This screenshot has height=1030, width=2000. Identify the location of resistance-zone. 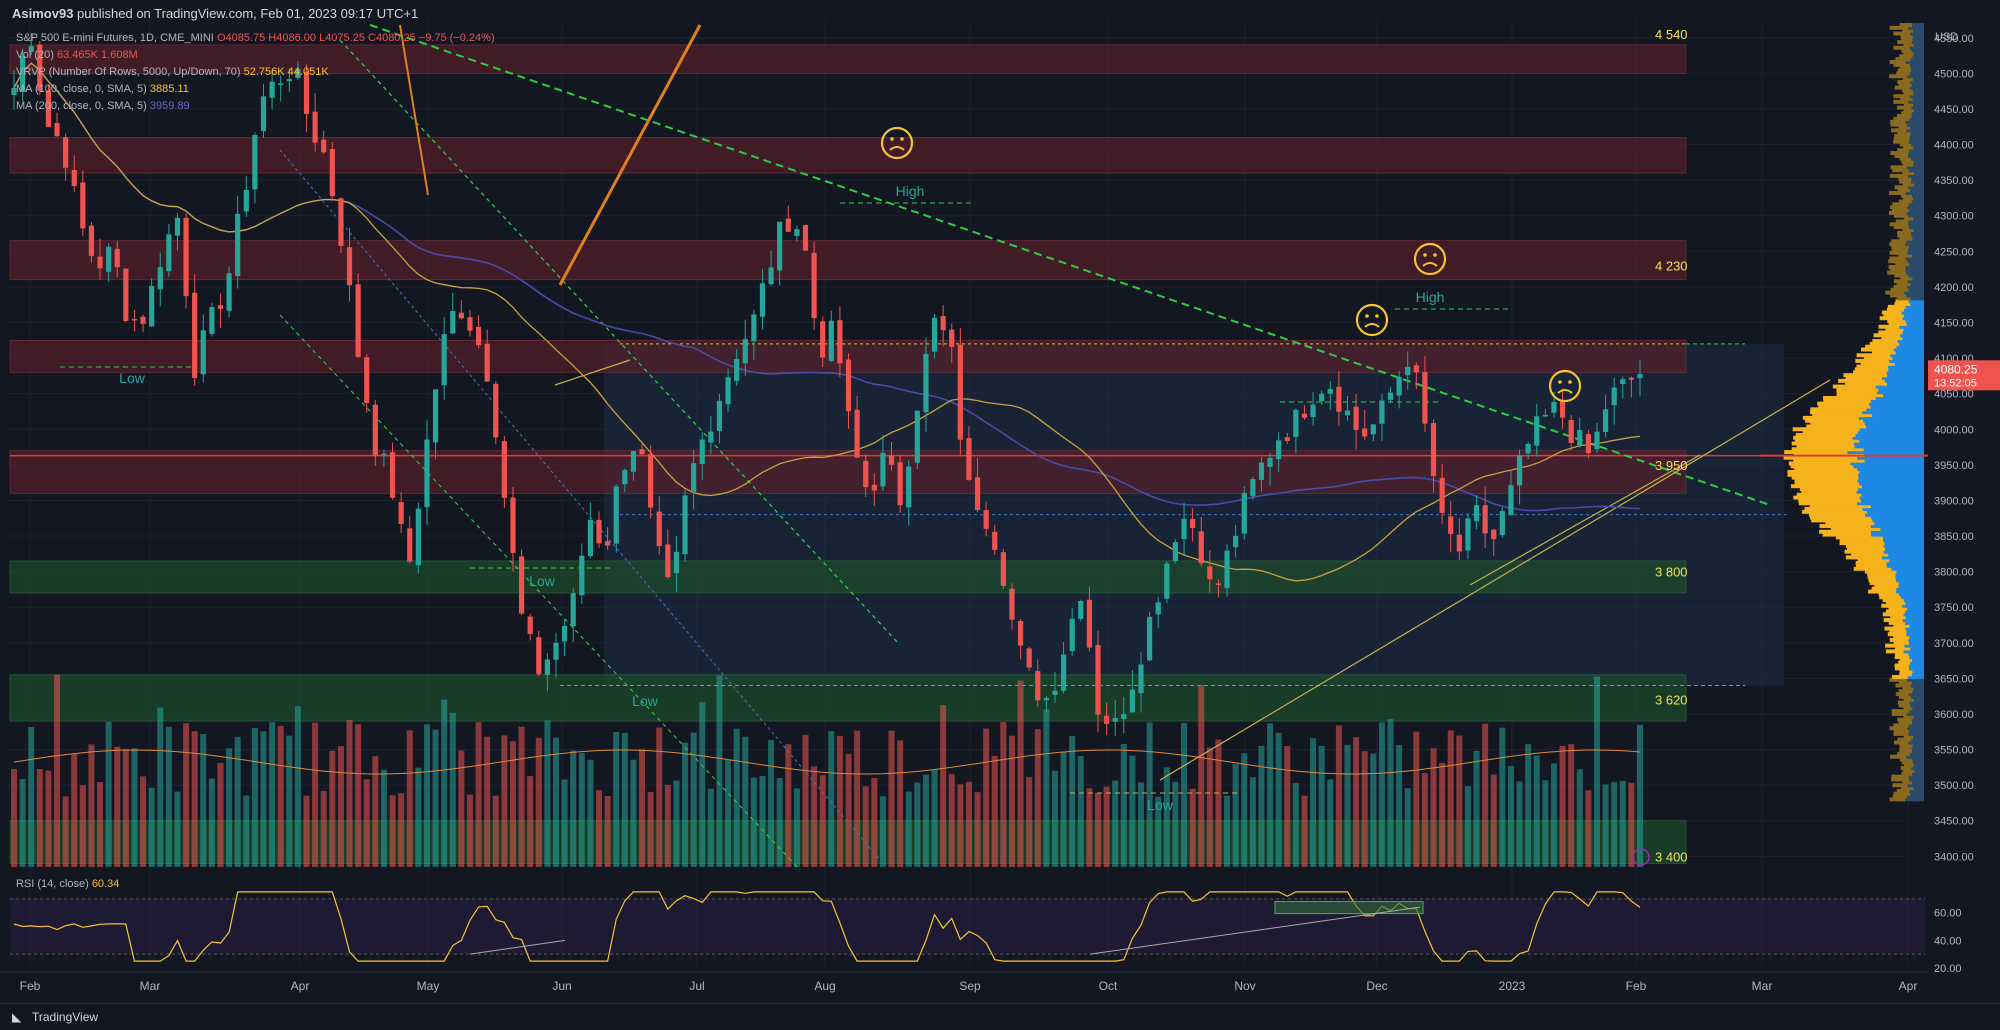
(848, 155).